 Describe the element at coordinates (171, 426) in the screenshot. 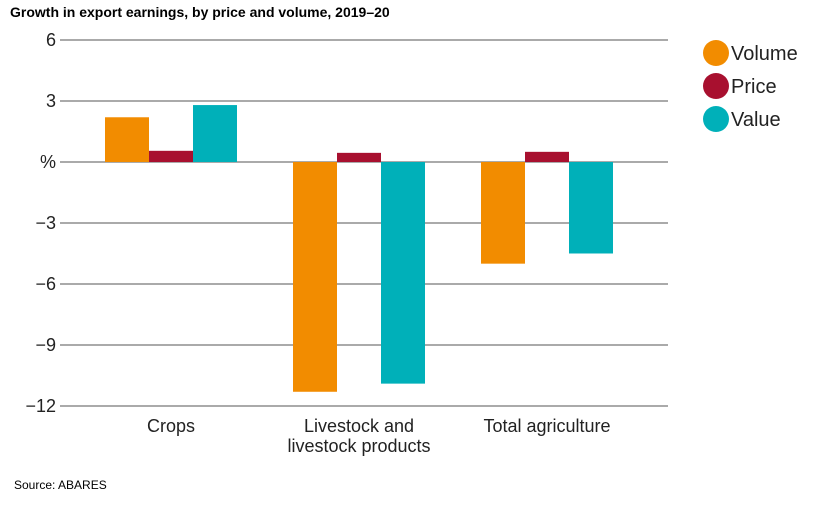

I see `x-category-label: Crops` at that location.